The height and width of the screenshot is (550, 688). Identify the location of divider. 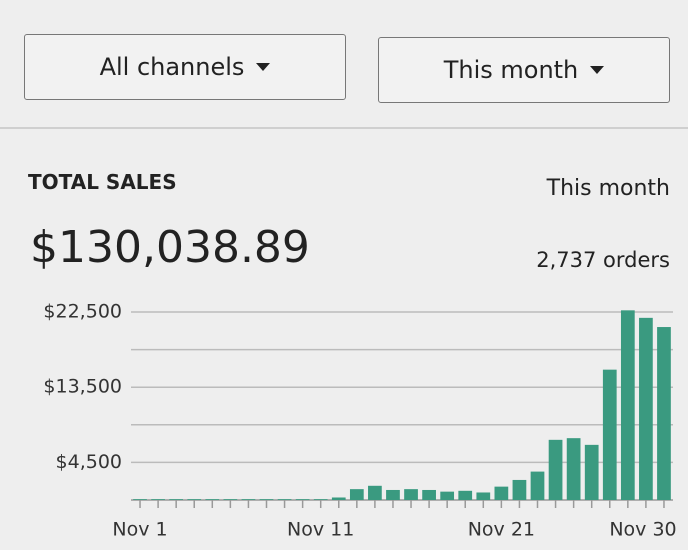
(344, 128).